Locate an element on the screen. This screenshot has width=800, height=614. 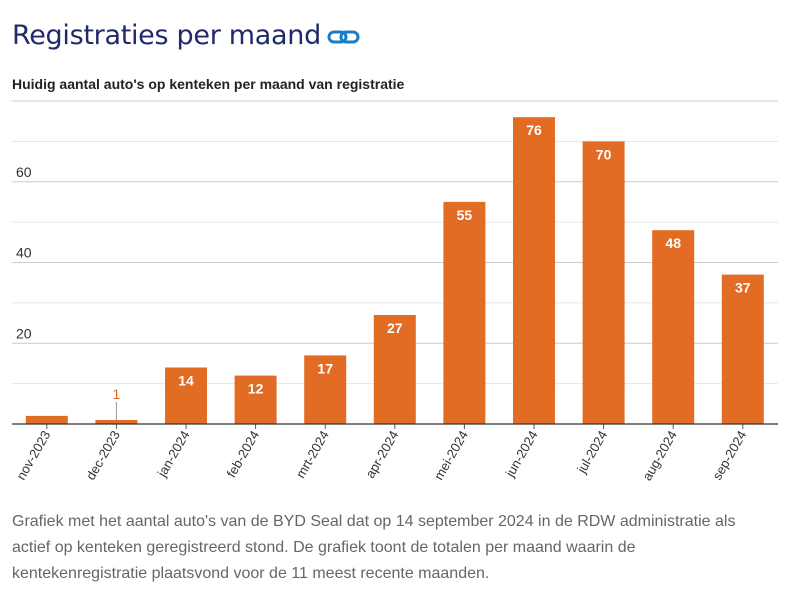
x-tick-label: jan-2024 is located at coordinates (173, 454).